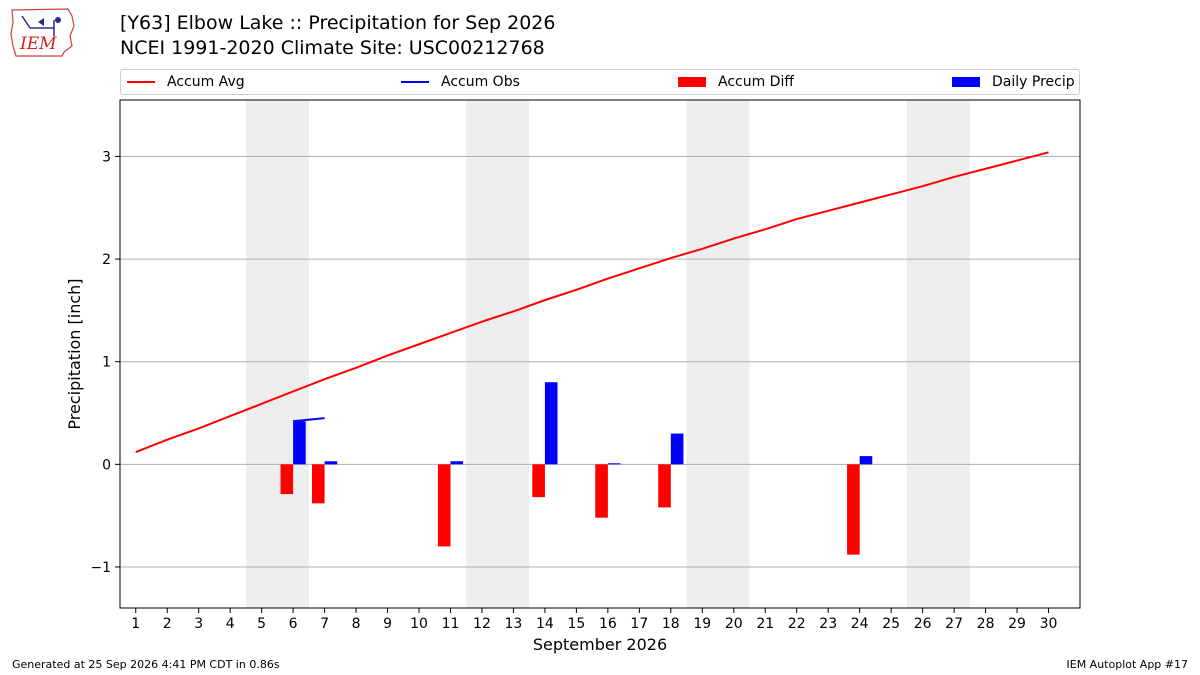  Describe the element at coordinates (230, 624) in the screenshot. I see `x-tick-label: 4` at that location.